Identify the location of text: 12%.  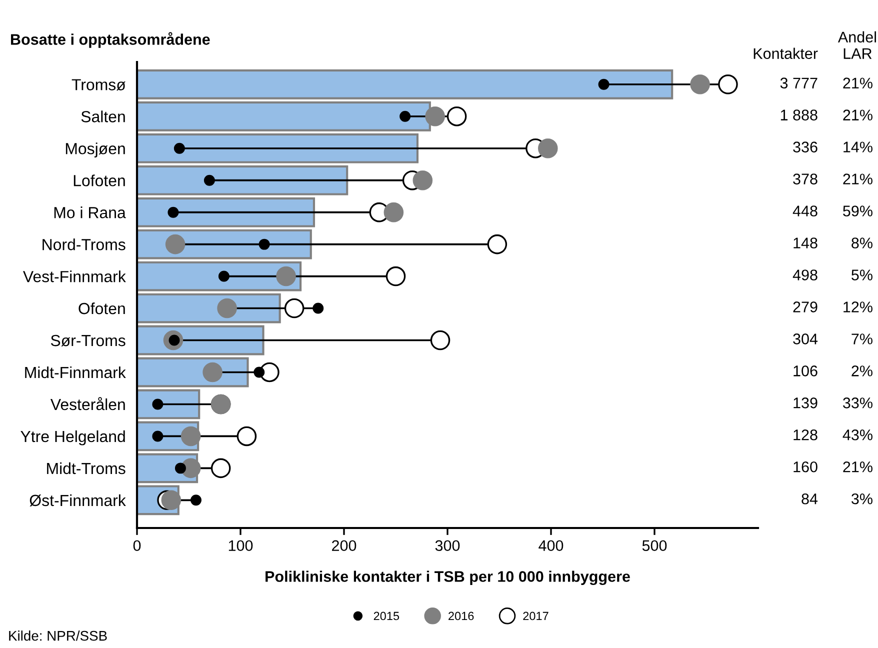
(858, 307).